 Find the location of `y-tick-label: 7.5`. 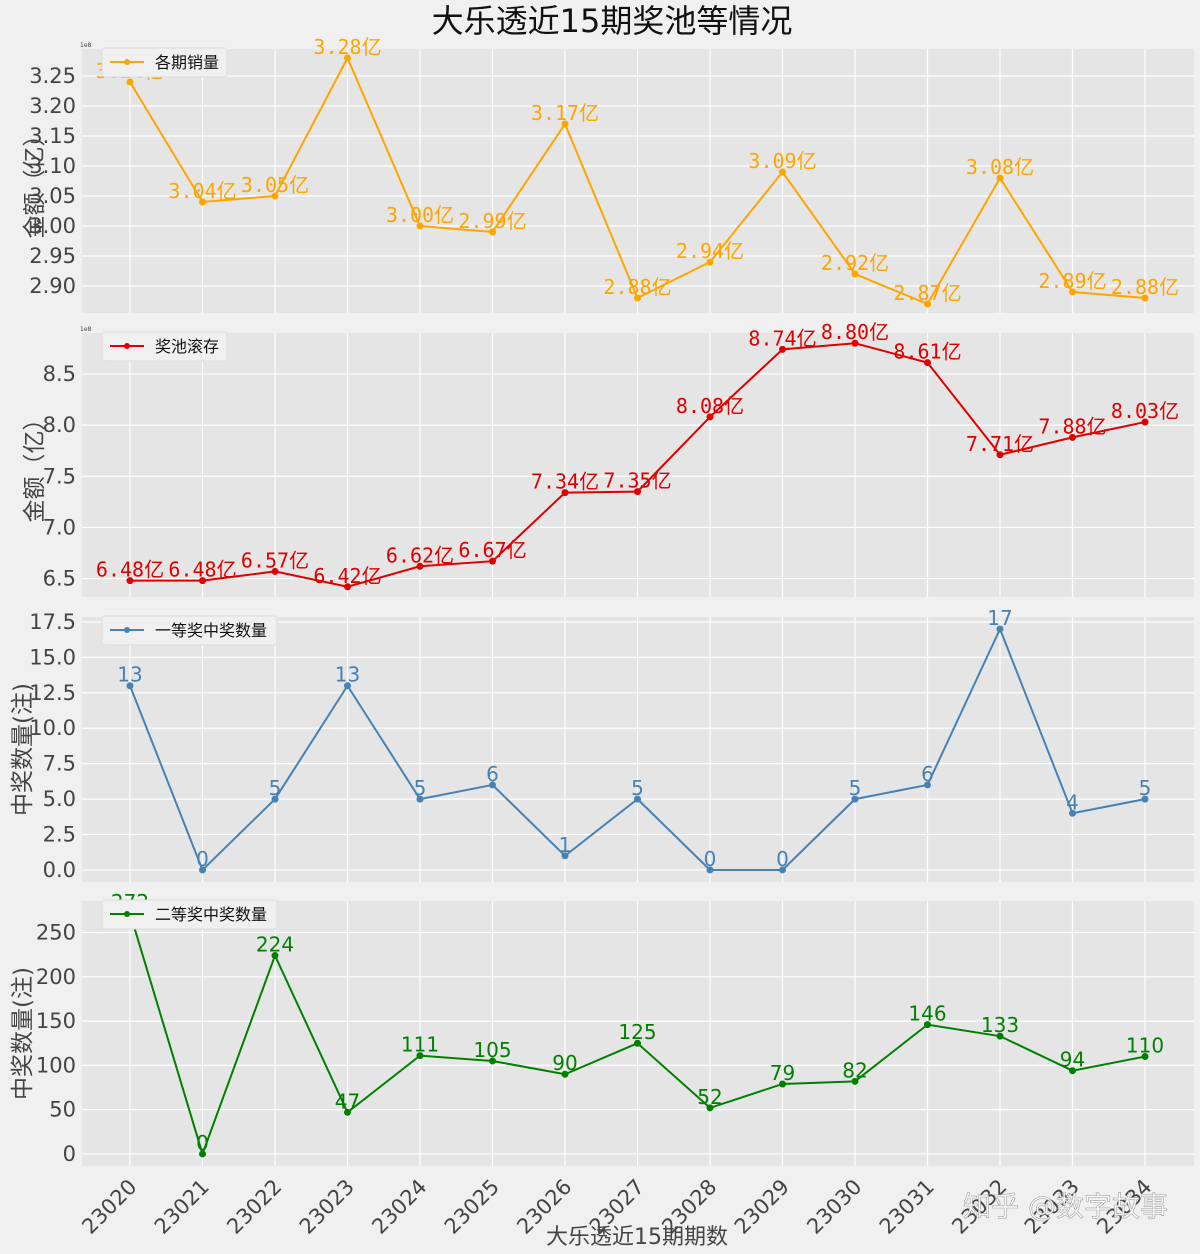

y-tick-label: 7.5 is located at coordinates (59, 476).